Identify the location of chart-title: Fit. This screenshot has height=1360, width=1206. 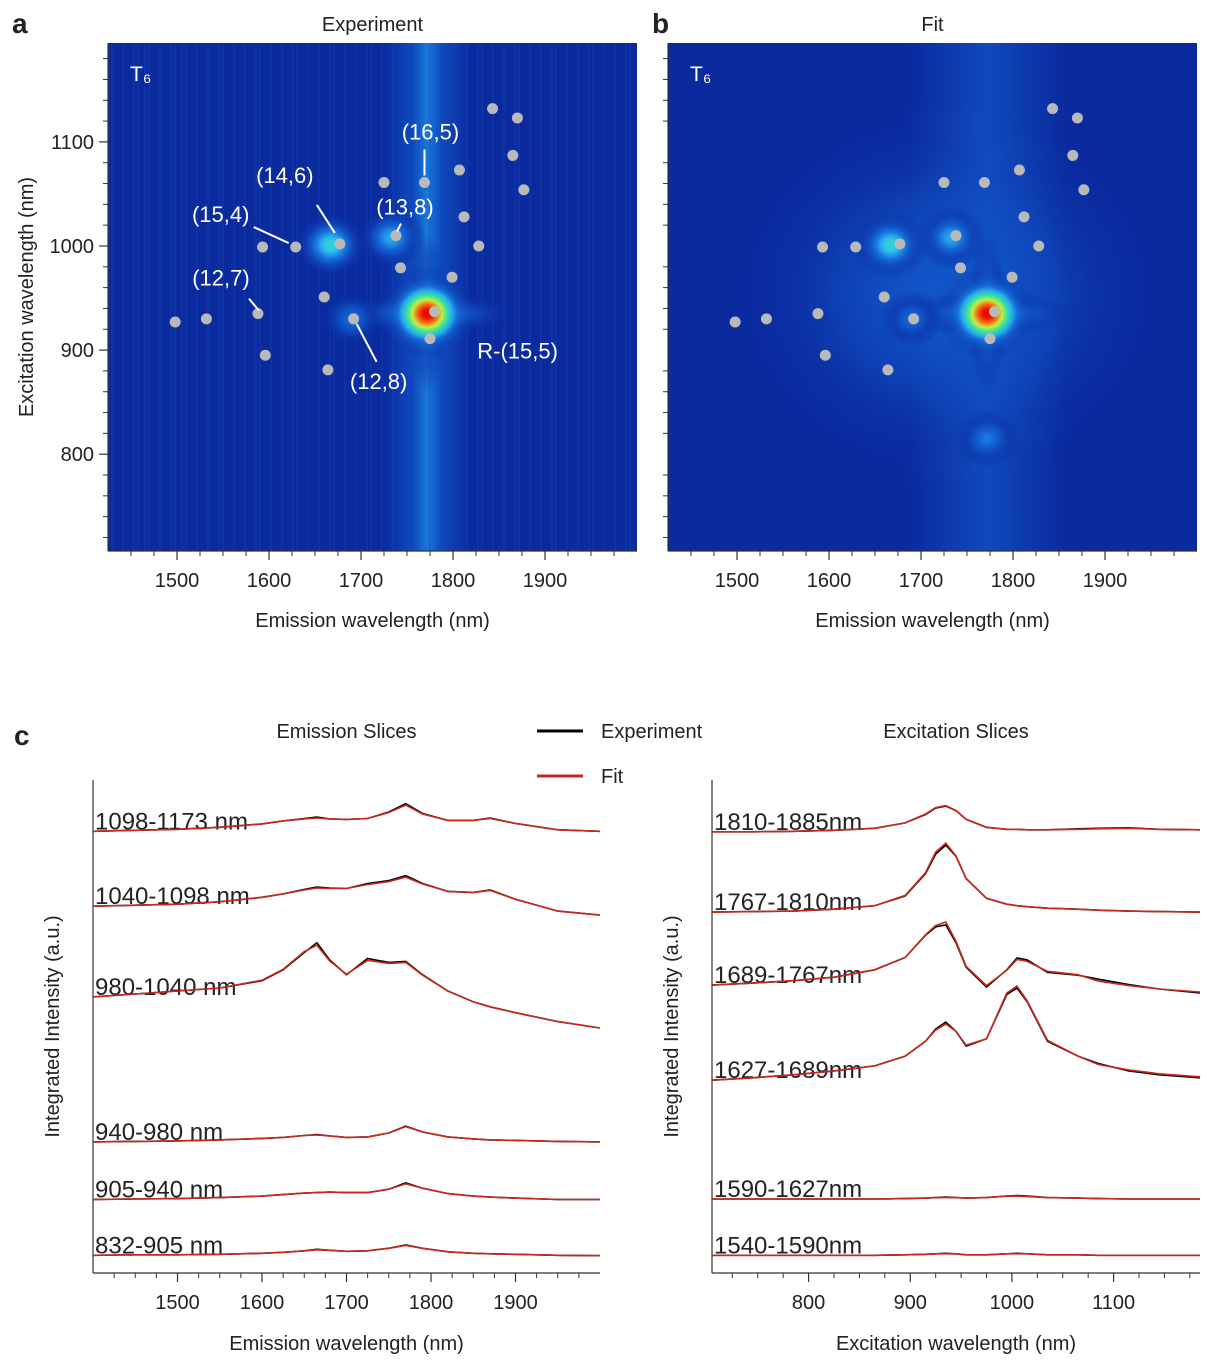
(932, 25).